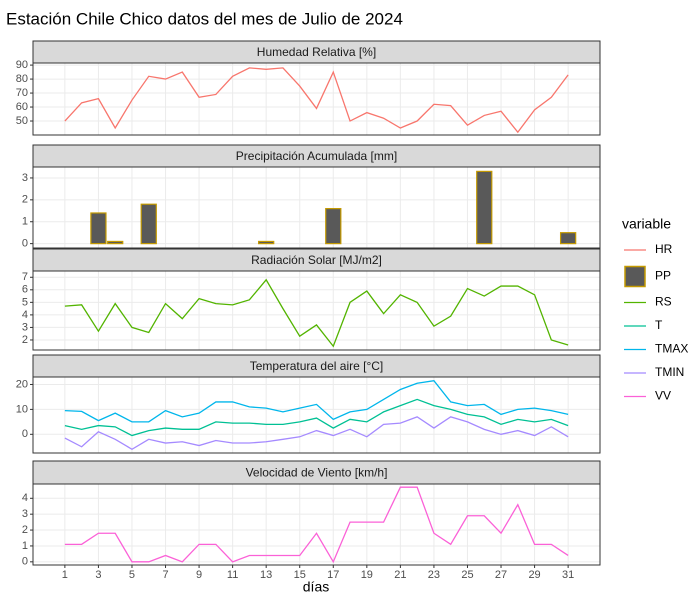 The width and height of the screenshot is (691, 599). I want to click on legend-label: HR, so click(664, 249).